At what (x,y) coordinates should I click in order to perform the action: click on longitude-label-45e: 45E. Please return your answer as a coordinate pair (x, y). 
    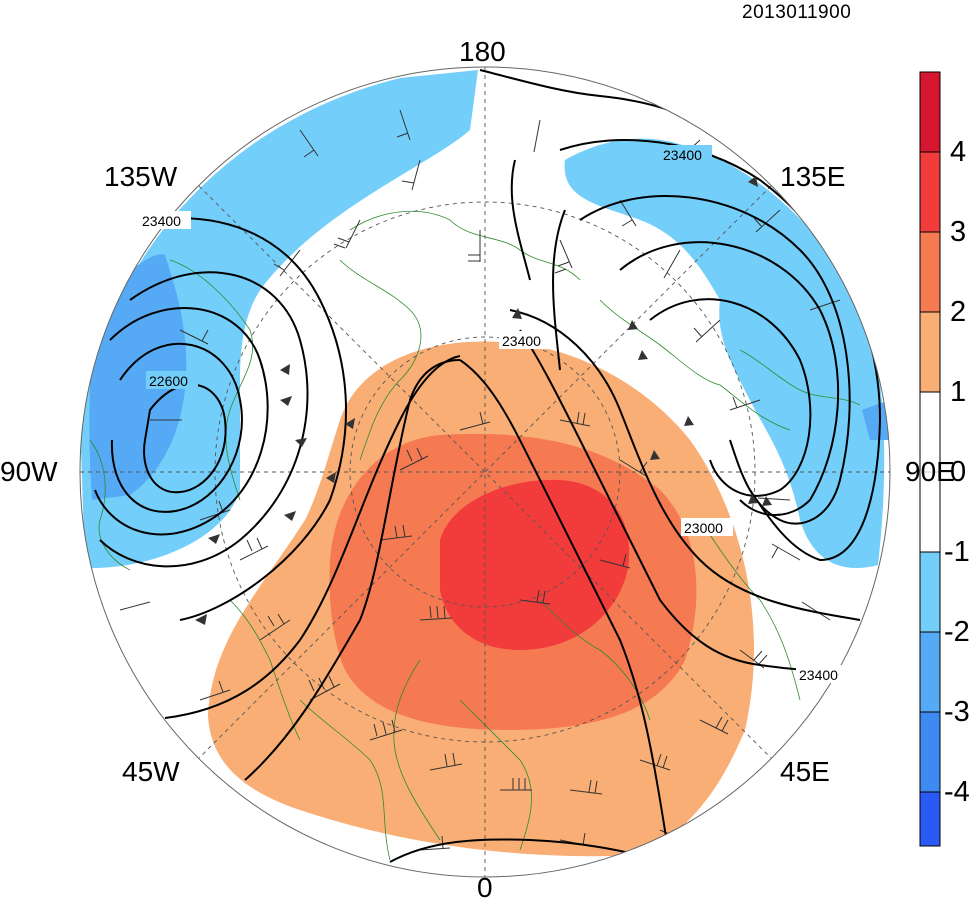
    Looking at the image, I should click on (805, 771).